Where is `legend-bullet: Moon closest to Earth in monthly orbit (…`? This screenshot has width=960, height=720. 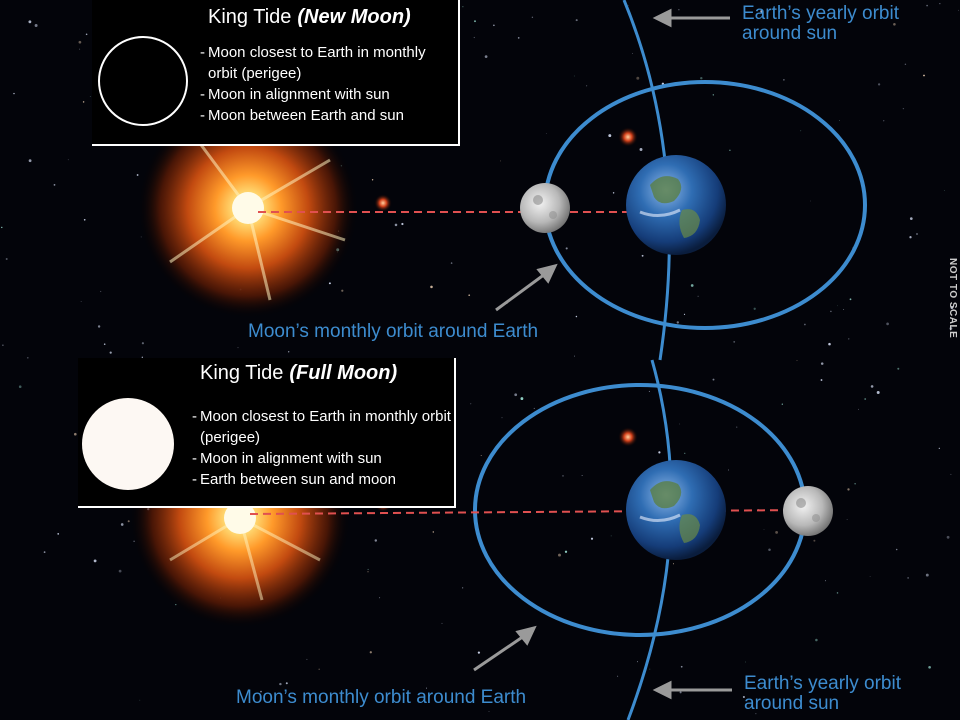 legend-bullet: Moon closest to Earth in monthly orbit (… is located at coordinates (323, 427).